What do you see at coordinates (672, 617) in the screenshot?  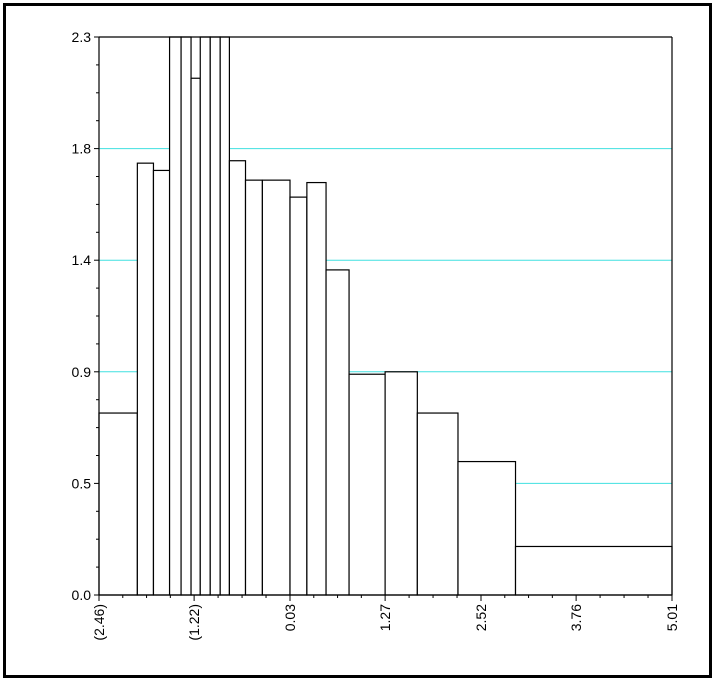 I see `x-tick-label: 5.01` at bounding box center [672, 617].